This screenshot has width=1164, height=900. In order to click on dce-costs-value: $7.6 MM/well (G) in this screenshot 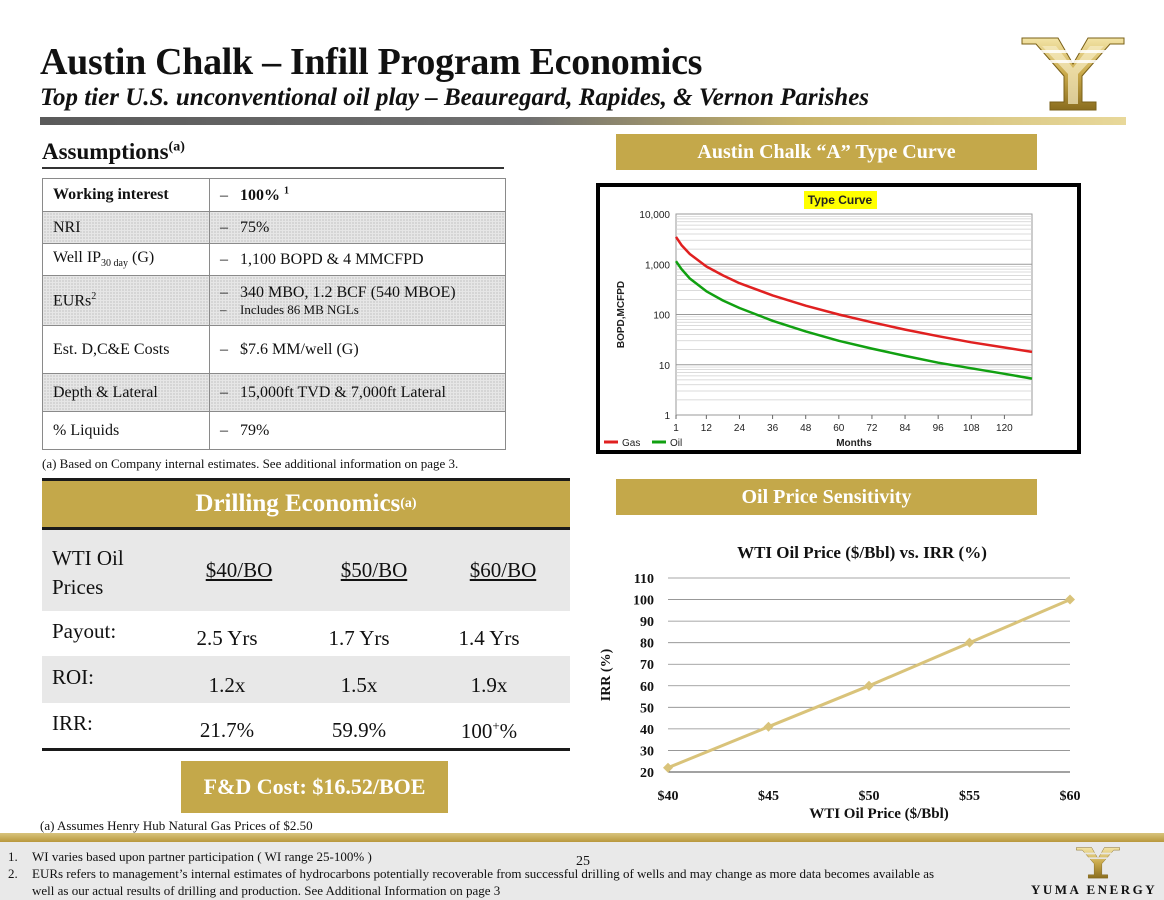, I will do `click(299, 349)`.